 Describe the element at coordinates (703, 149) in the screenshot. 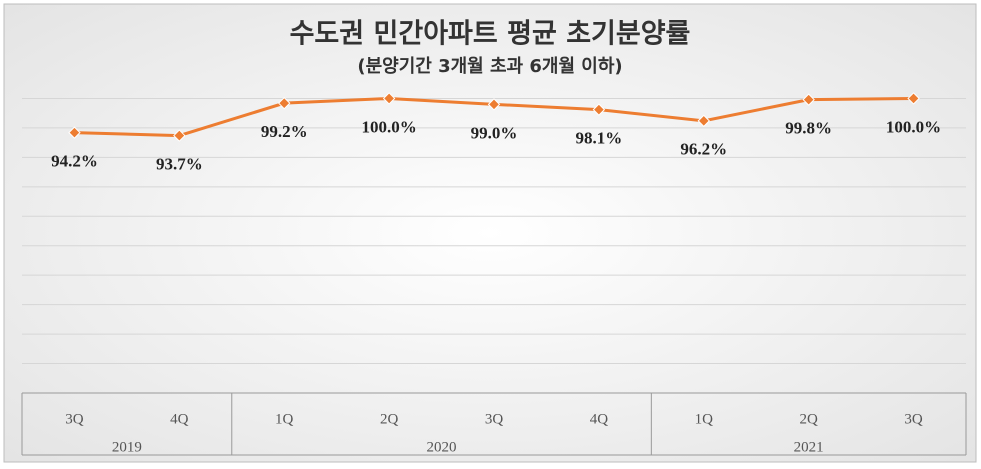

I see `data-label: 96.2%` at that location.